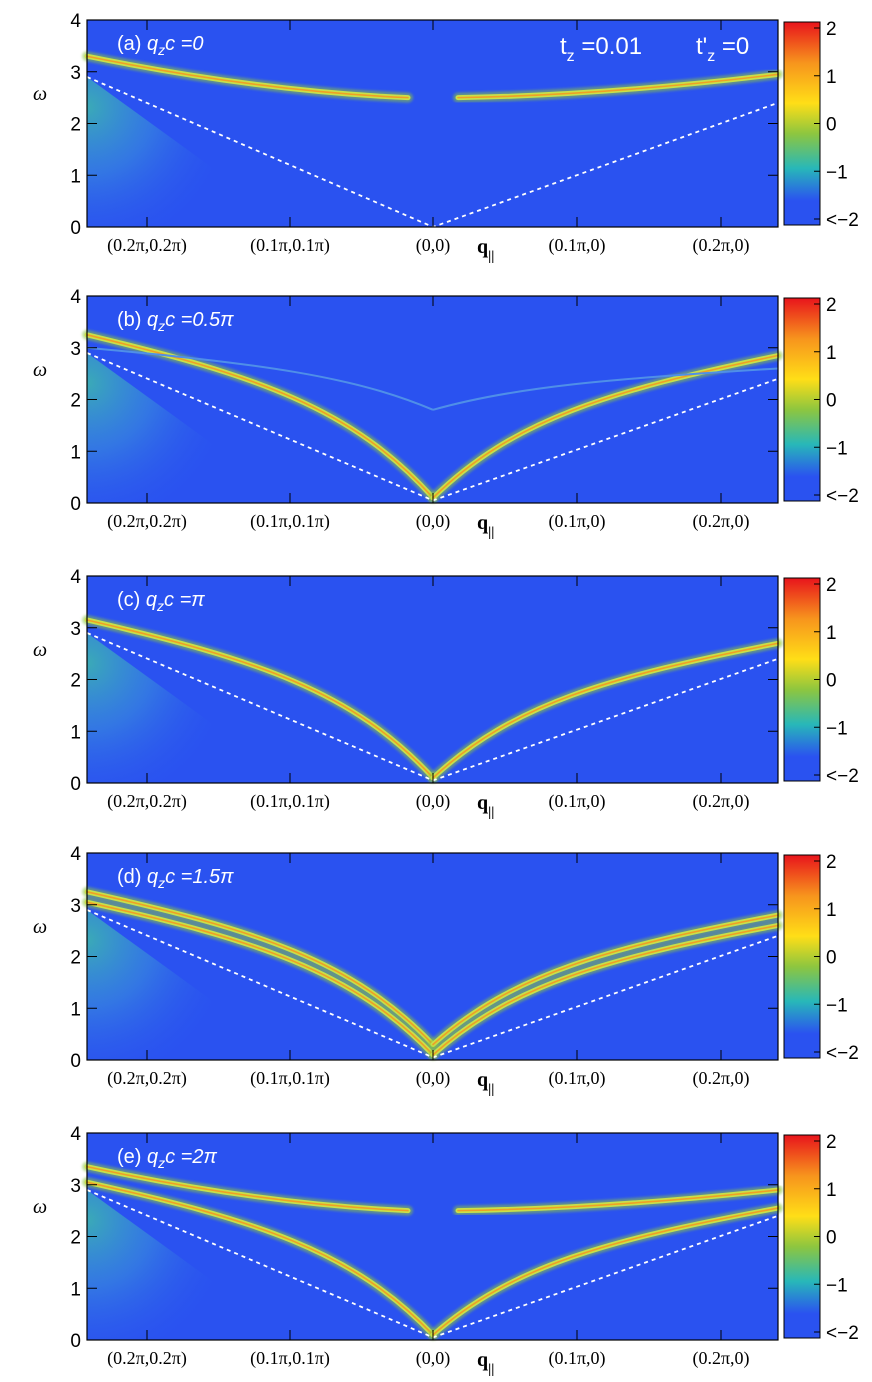  I want to click on panel-label: (b) qzc =0.5π, so click(175, 321).